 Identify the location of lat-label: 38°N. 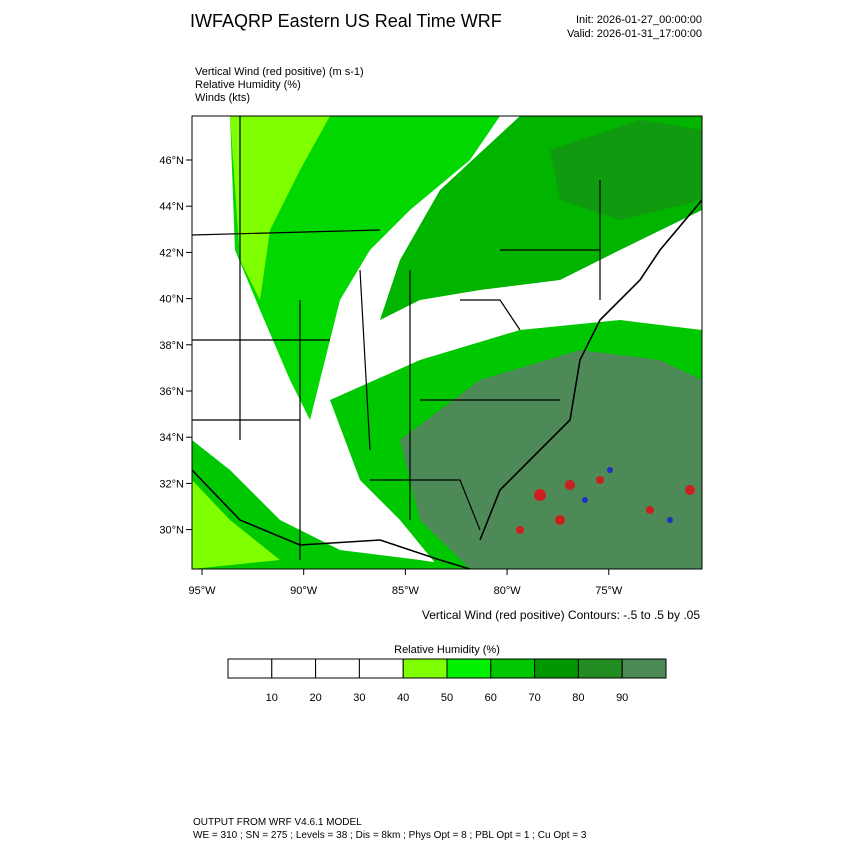
(171, 346).